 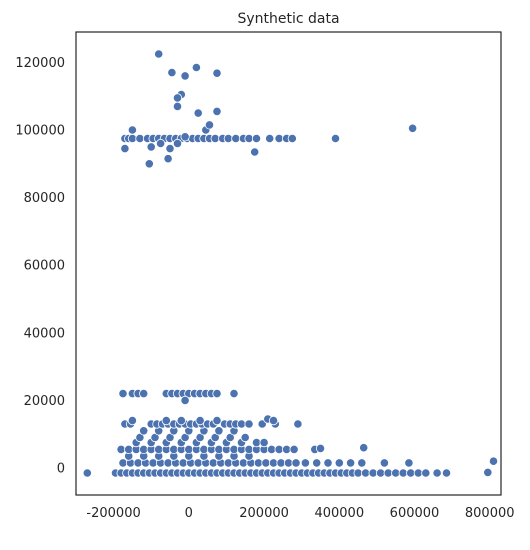 I want to click on y-tick-label: 20000, so click(x=44, y=401).